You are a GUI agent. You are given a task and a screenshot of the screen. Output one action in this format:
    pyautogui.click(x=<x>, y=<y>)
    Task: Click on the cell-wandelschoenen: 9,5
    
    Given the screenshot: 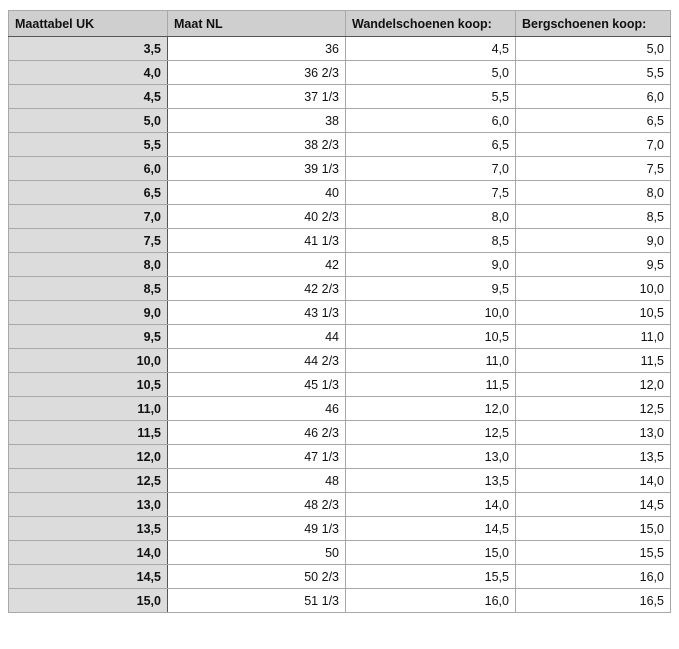 What is the action you would take?
    pyautogui.click(x=430, y=288)
    